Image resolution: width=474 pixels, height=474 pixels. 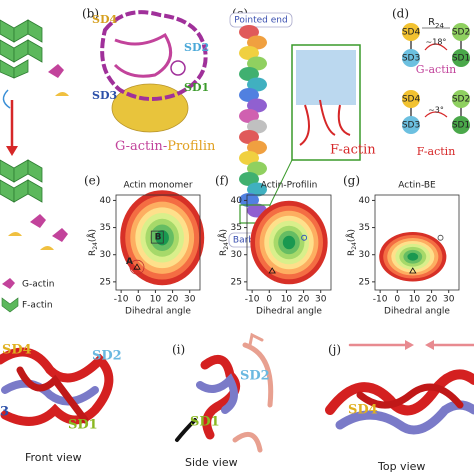 I want to click on legend-label: F-actin, so click(x=37, y=306).